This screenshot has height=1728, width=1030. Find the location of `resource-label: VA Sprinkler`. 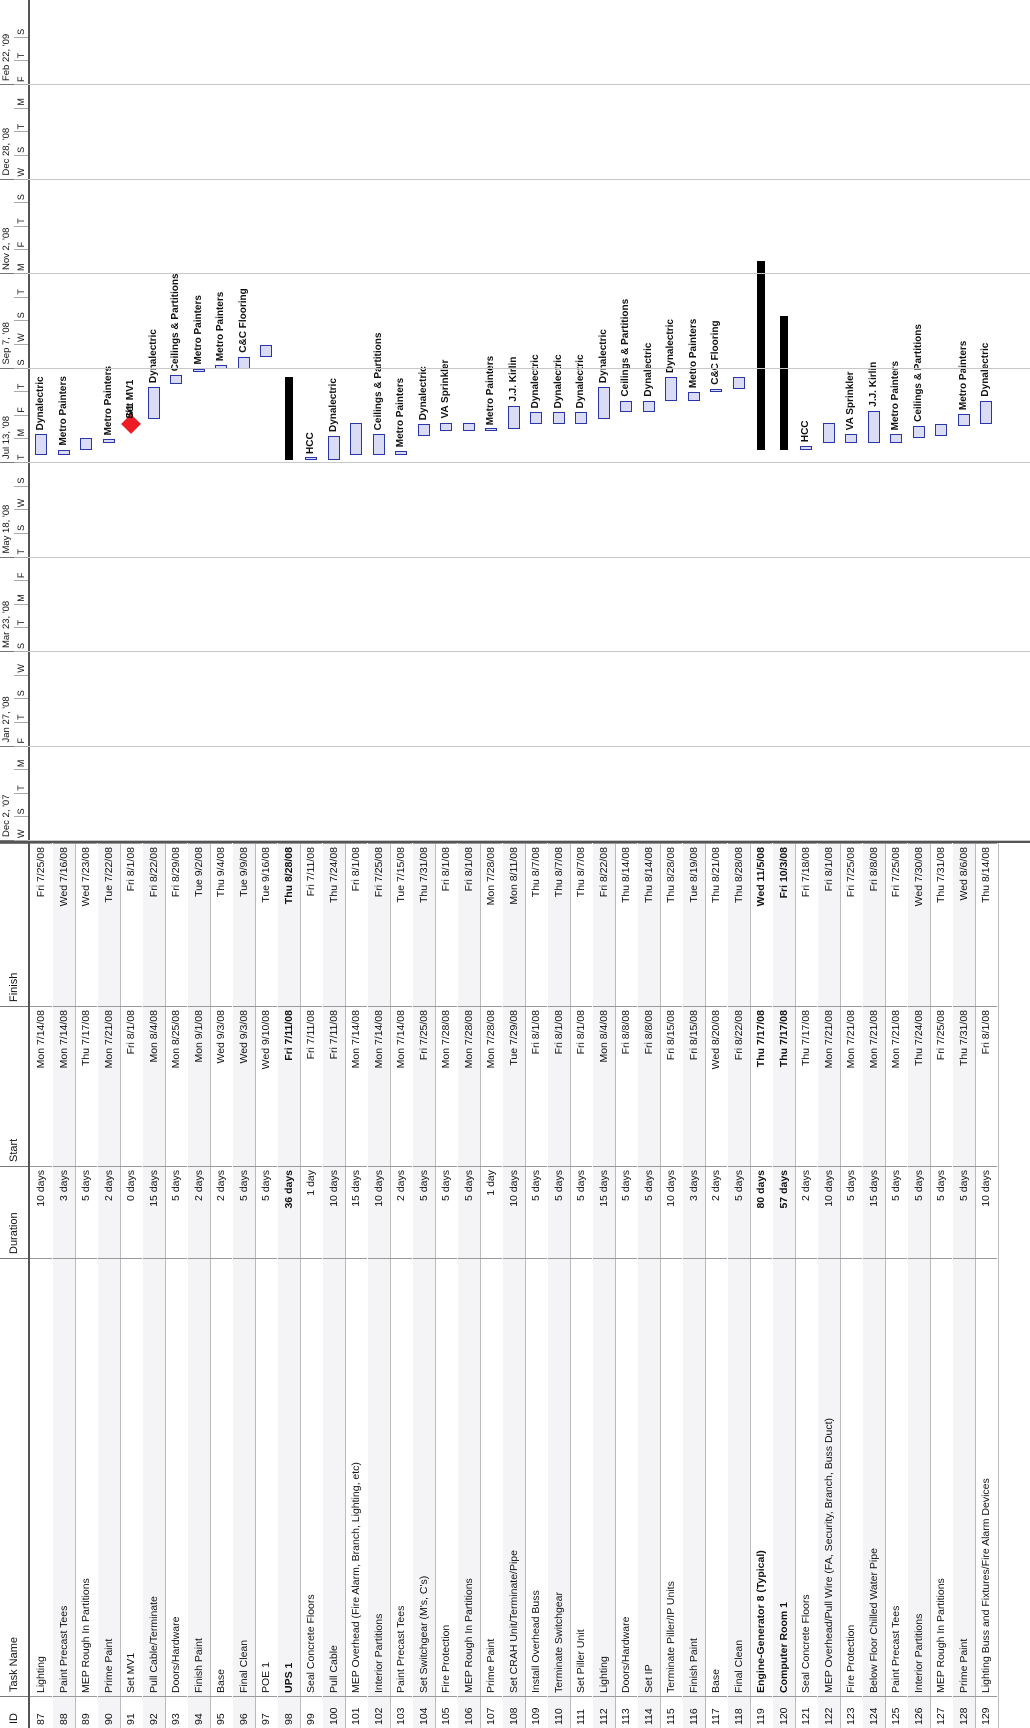

resource-label: VA Sprinkler is located at coordinates (850, 401).